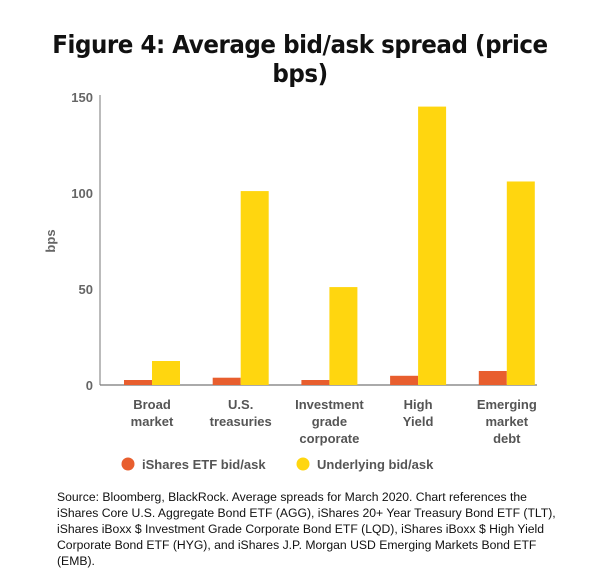 The height and width of the screenshot is (579, 600). I want to click on x-tick-label: Investment, so click(329, 404).